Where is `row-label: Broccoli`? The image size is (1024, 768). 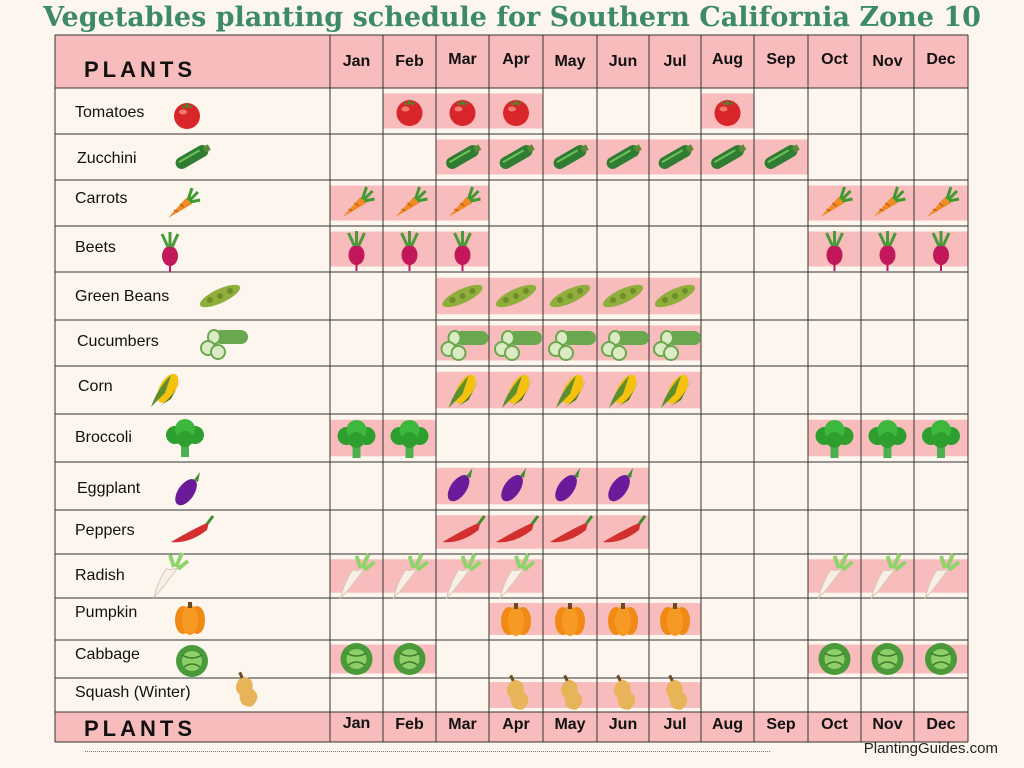 row-label: Broccoli is located at coordinates (103, 437).